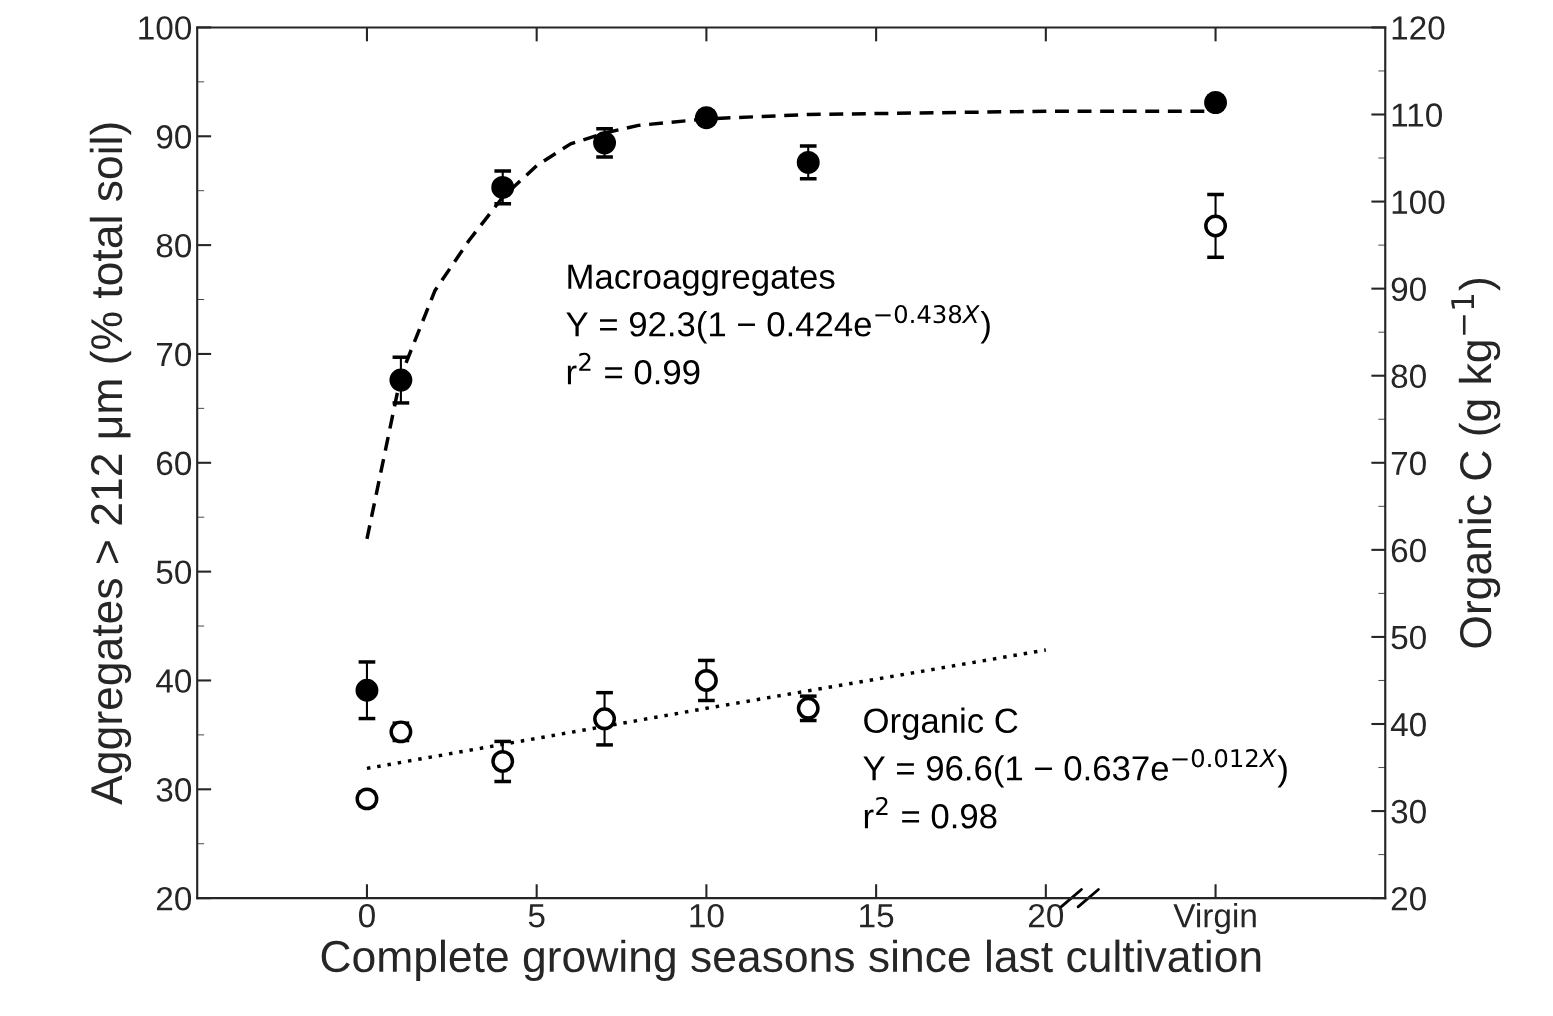  Describe the element at coordinates (1046, 915) in the screenshot. I see `x-tick-label: 20` at that location.